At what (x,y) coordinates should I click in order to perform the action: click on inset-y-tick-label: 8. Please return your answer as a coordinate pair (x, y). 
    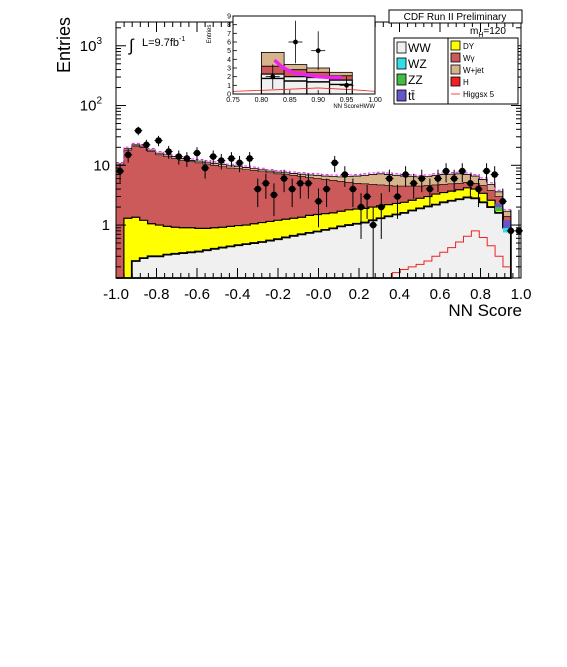
    Looking at the image, I should click on (229, 25).